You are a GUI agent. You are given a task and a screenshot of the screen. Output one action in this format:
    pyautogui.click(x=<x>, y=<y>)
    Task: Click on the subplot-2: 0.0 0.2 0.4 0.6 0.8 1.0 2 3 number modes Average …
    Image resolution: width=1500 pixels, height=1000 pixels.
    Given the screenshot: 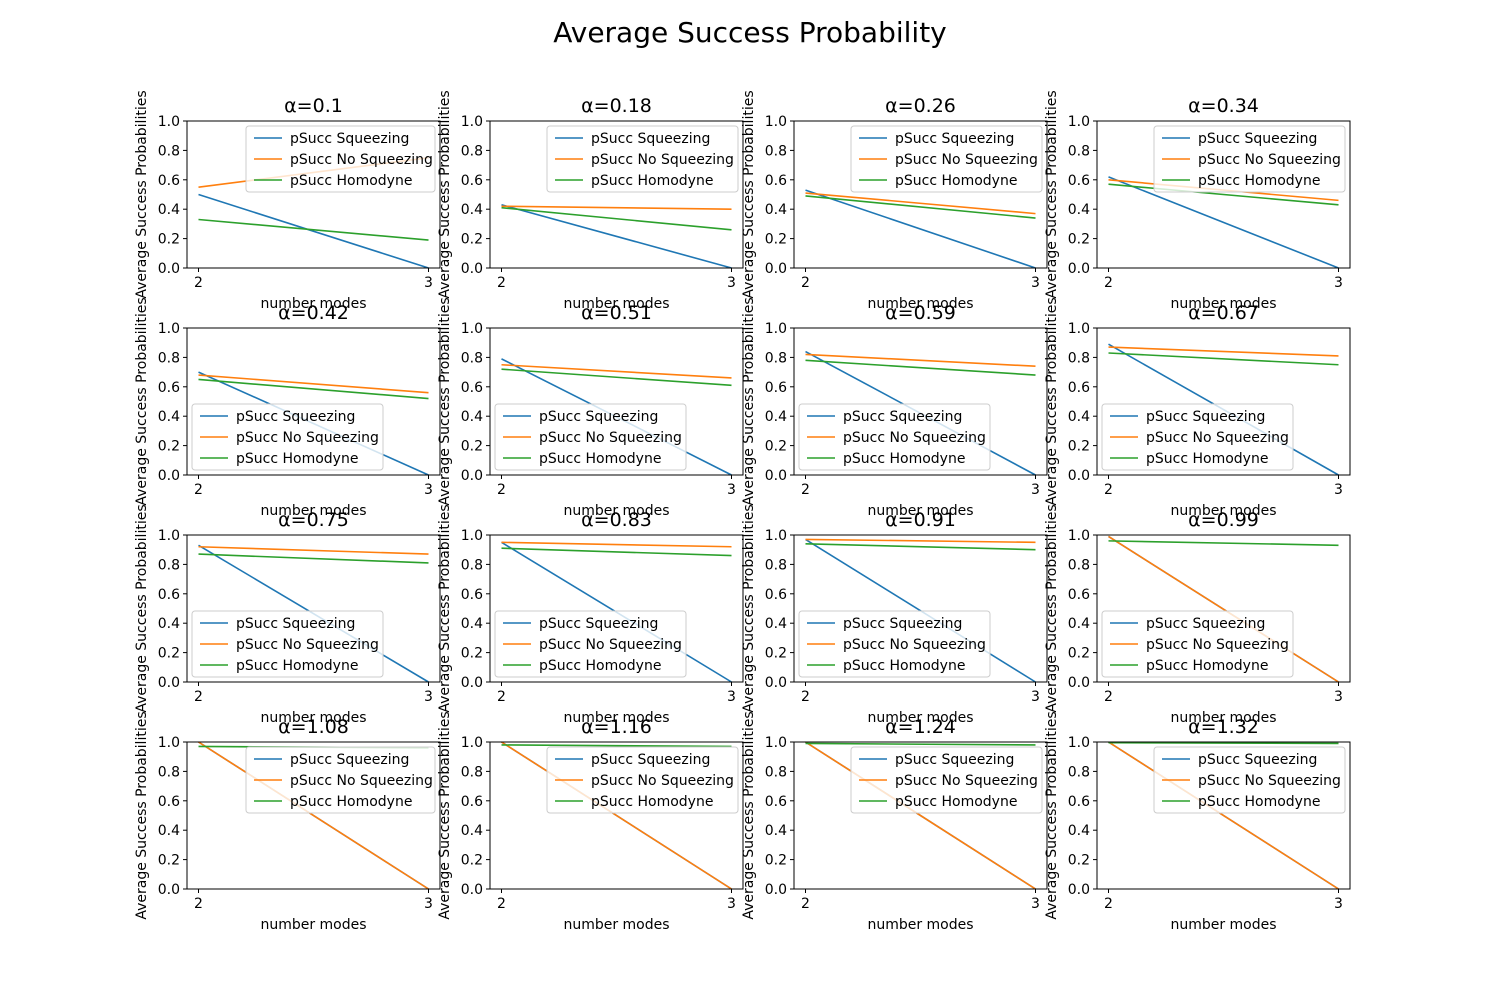 What is the action you would take?
    pyautogui.click(x=590, y=201)
    